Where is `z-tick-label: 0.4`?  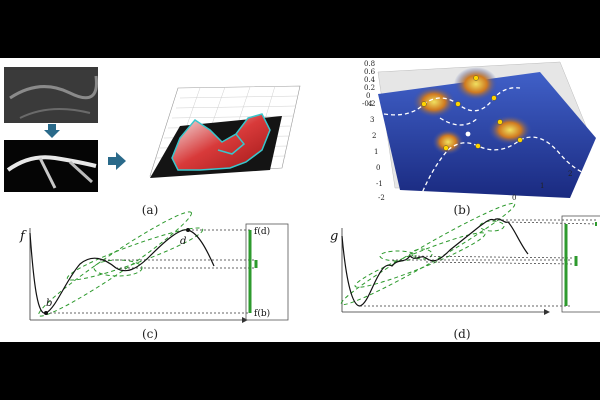 z-tick-label: 0.4 is located at coordinates (370, 80).